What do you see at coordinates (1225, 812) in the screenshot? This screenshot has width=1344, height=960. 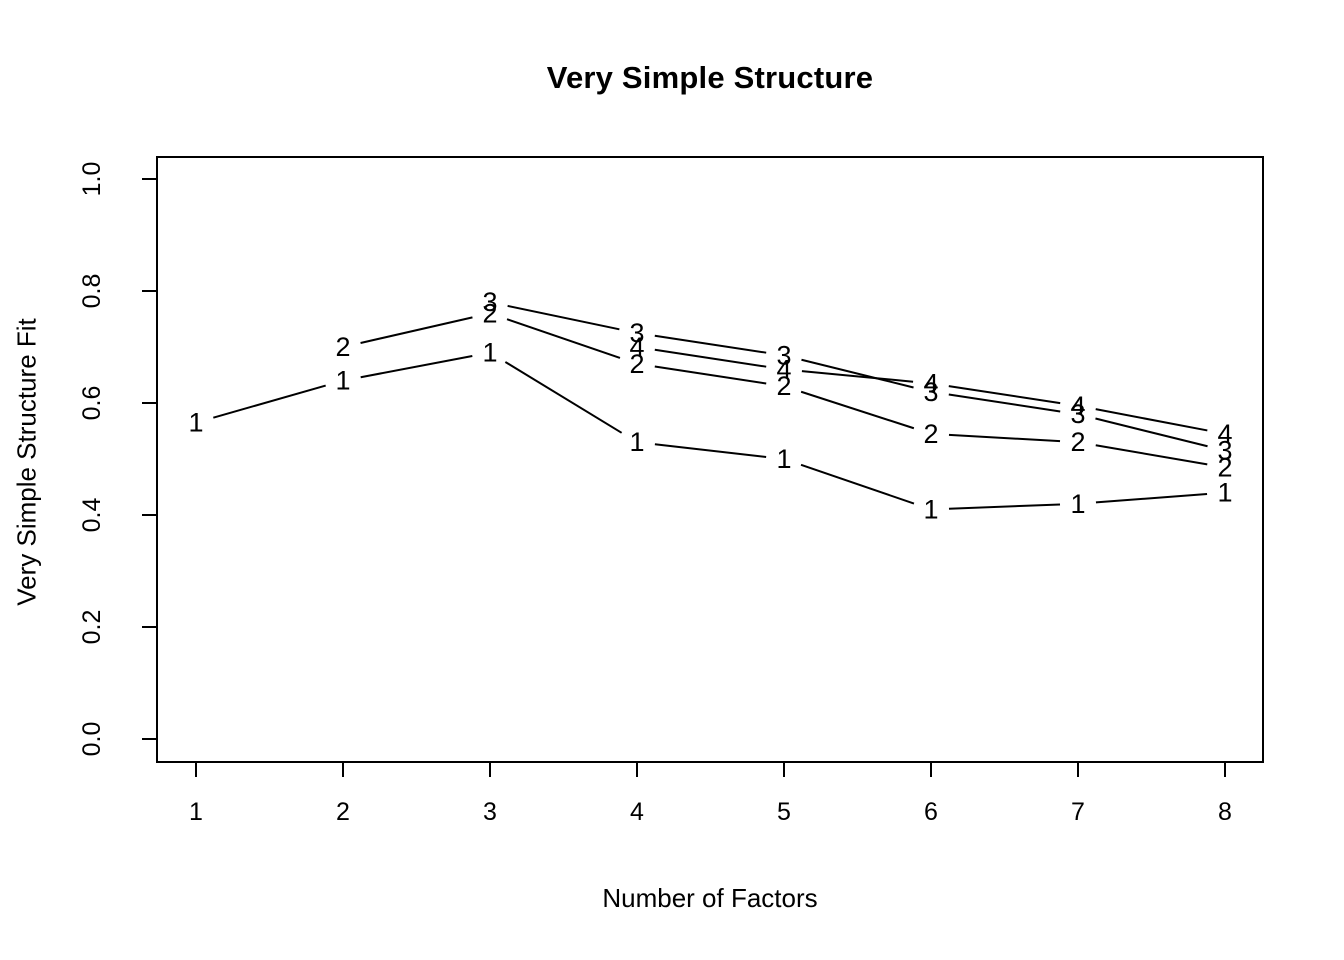 I see `x-tick-label: 8` at bounding box center [1225, 812].